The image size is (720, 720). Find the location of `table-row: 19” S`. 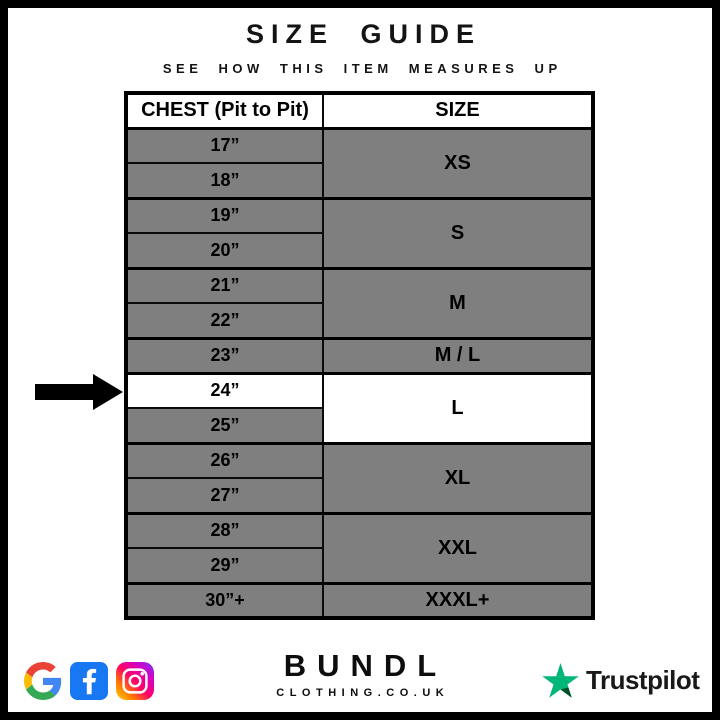

table-row: 19” S is located at coordinates (359, 233).